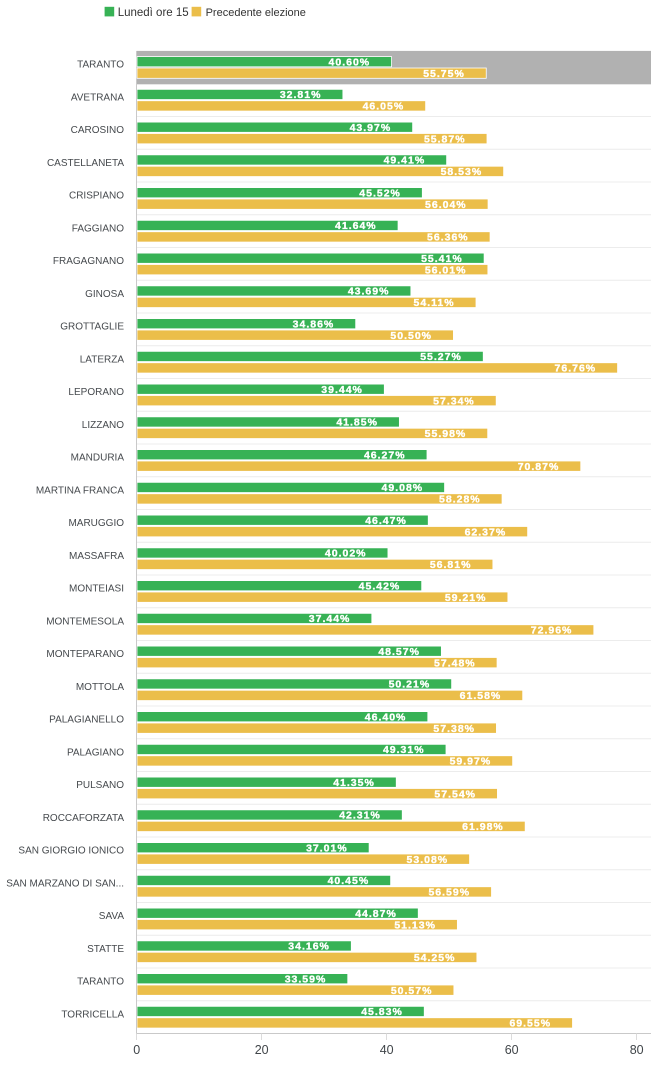 This screenshot has height=1072, width=651. Describe the element at coordinates (455, 663) in the screenshot. I see `svg-text: 57.48%` at that location.